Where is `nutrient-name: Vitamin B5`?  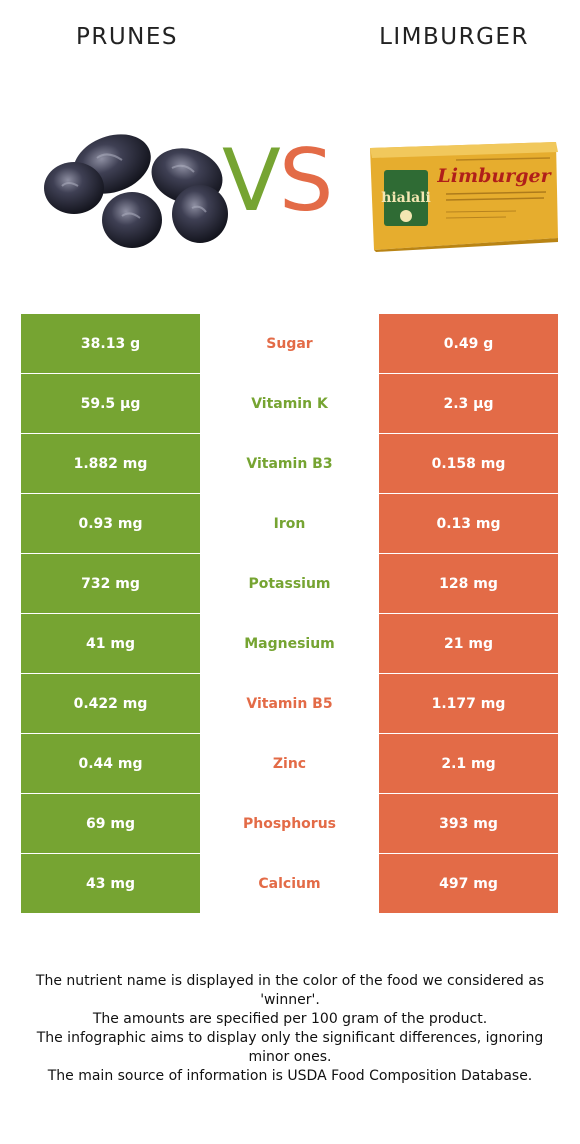 nutrient-name: Vitamin B5 is located at coordinates (289, 703).